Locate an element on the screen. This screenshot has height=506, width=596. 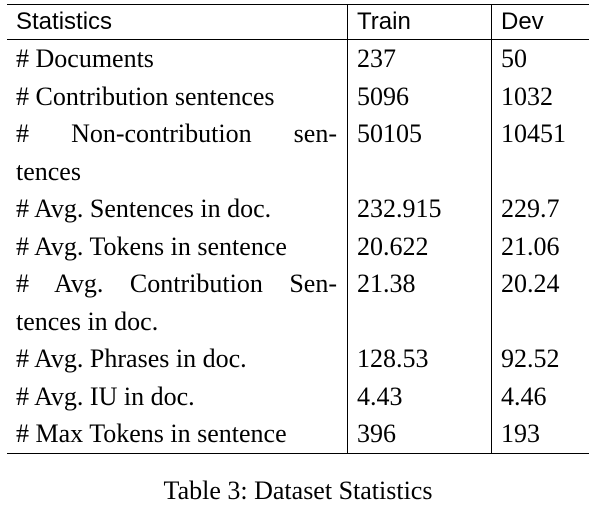
table-caption: Table 3: Dataset Statistics is located at coordinates (298, 490).